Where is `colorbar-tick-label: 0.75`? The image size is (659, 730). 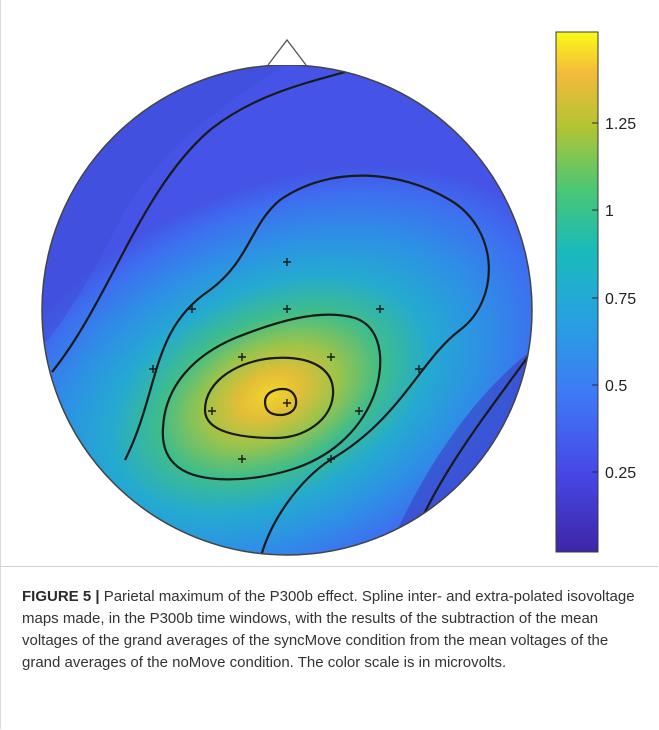 colorbar-tick-label: 0.75 is located at coordinates (620, 299).